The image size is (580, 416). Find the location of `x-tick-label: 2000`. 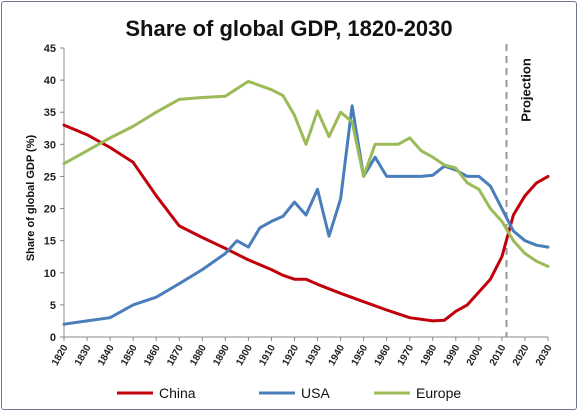

x-tick-label: 2000 is located at coordinates (475, 355).